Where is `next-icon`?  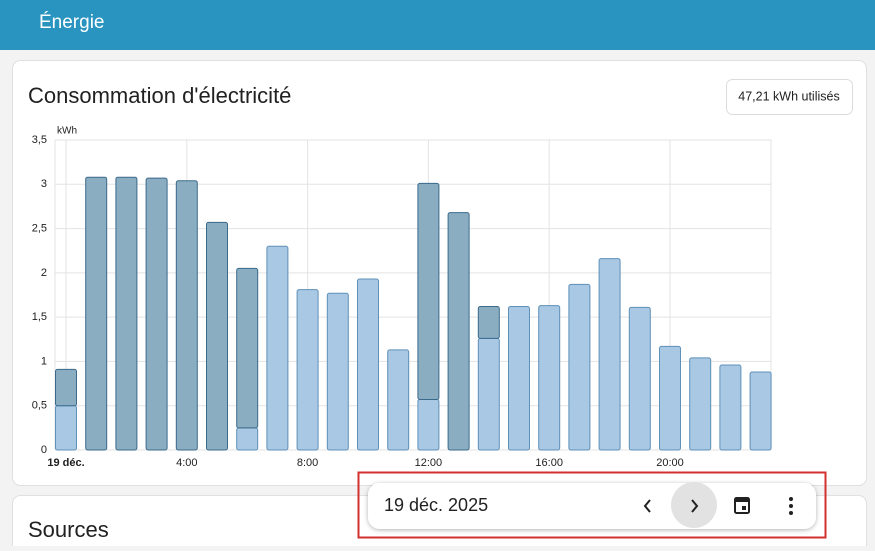 next-icon is located at coordinates (695, 506).